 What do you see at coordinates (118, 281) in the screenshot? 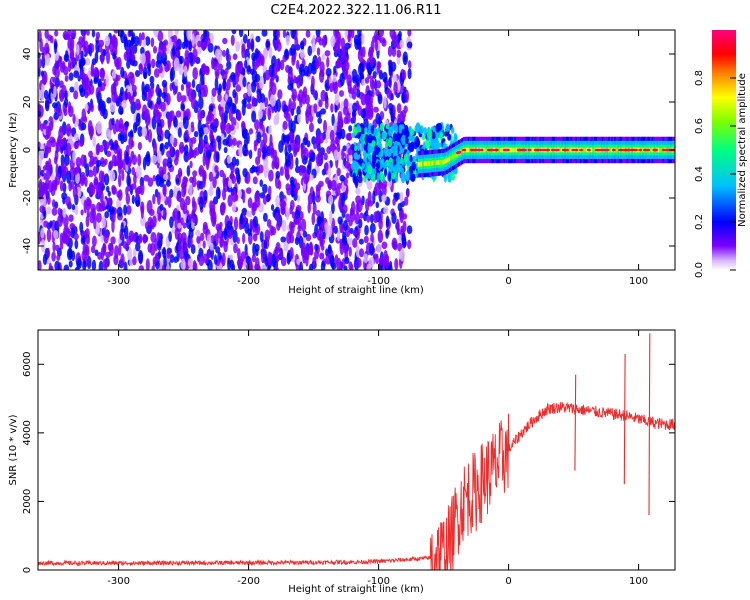
I see `x-tick-label: -300` at bounding box center [118, 281].